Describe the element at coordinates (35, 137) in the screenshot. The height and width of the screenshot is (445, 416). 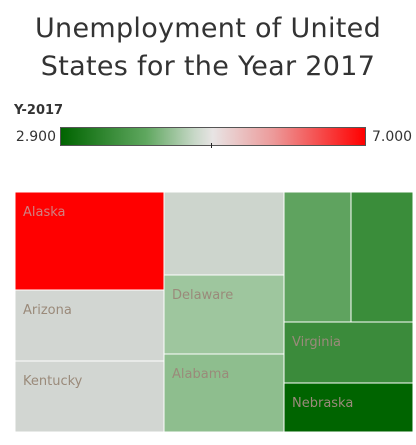
I see `legend-min-label: 2.900` at that location.